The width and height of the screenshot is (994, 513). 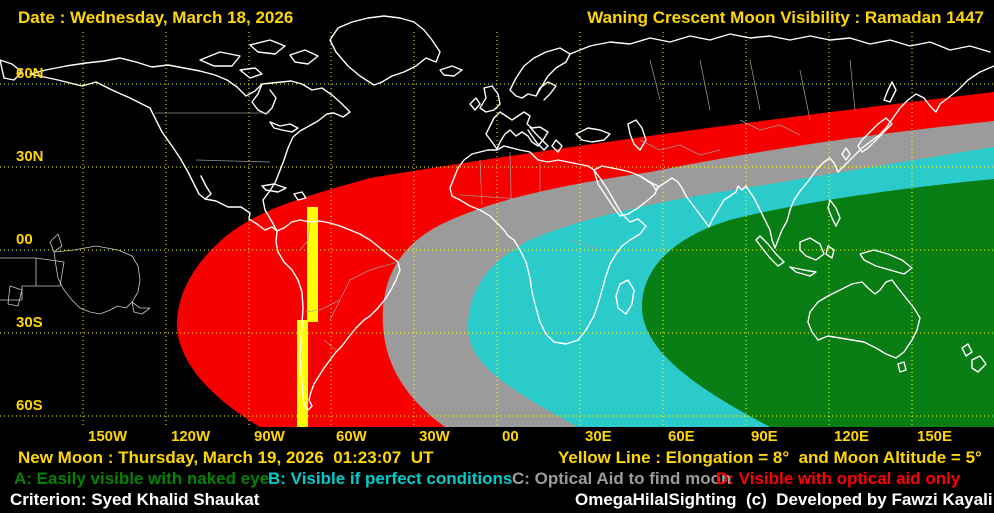 What do you see at coordinates (598, 436) in the screenshot?
I see `lon-label-30e: 30E` at bounding box center [598, 436].